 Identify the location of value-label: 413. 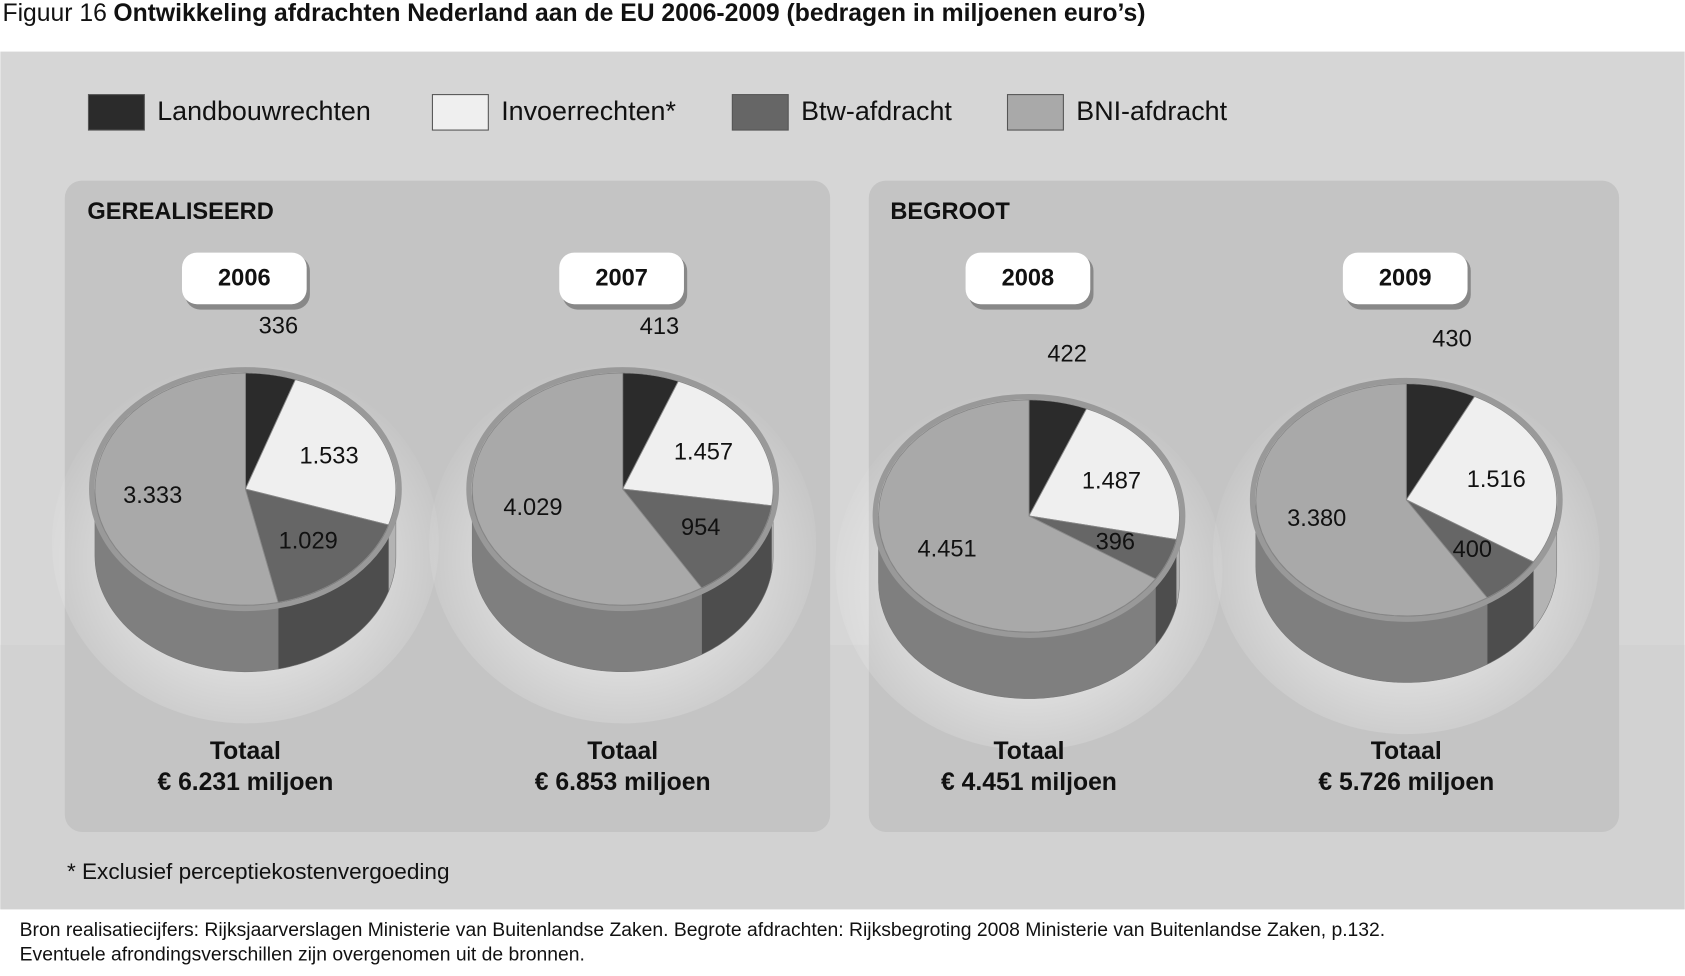
(659, 327).